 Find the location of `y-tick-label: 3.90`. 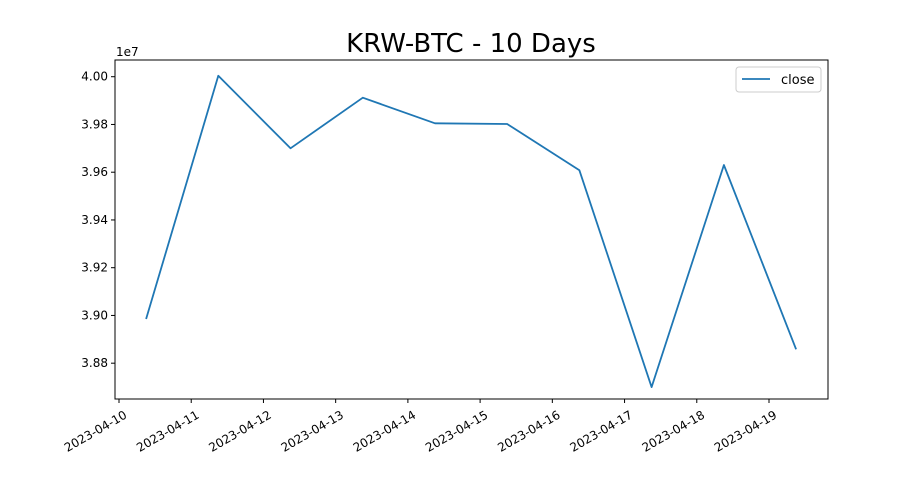

y-tick-label: 3.90 is located at coordinates (94, 315).